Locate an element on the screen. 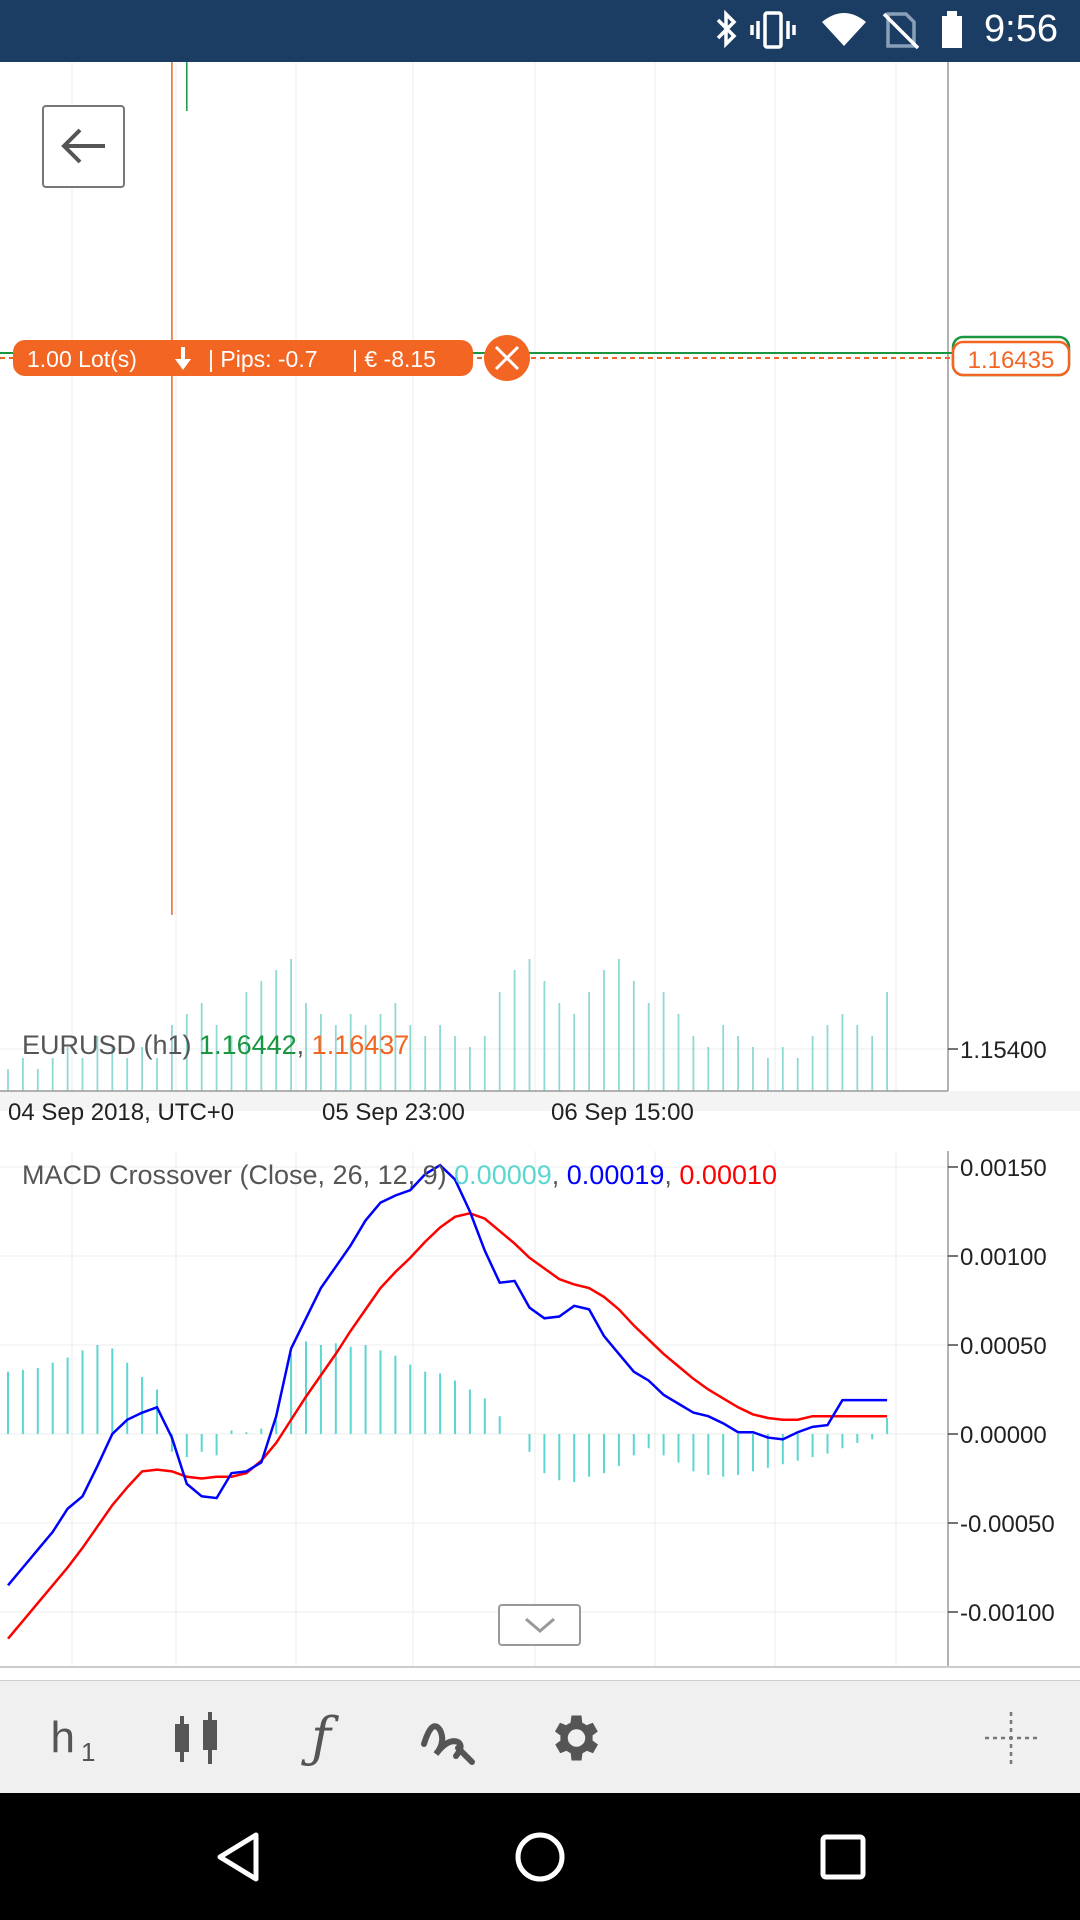 The image size is (1080, 1920). timeframe-sub: 1 is located at coordinates (88, 1752).